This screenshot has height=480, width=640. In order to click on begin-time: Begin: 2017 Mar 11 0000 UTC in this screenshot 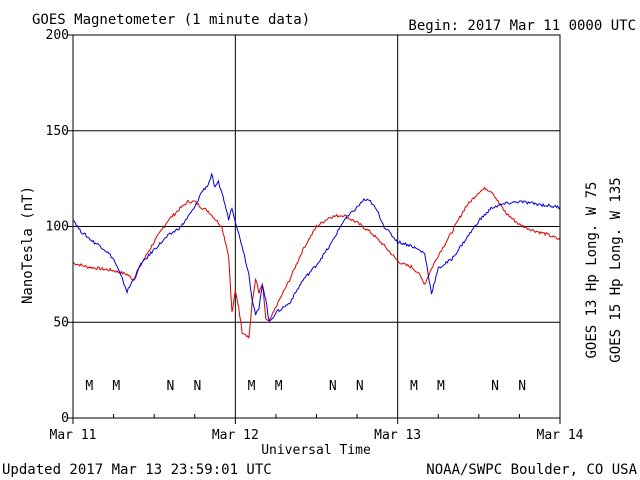, I will do `click(522, 26)`.